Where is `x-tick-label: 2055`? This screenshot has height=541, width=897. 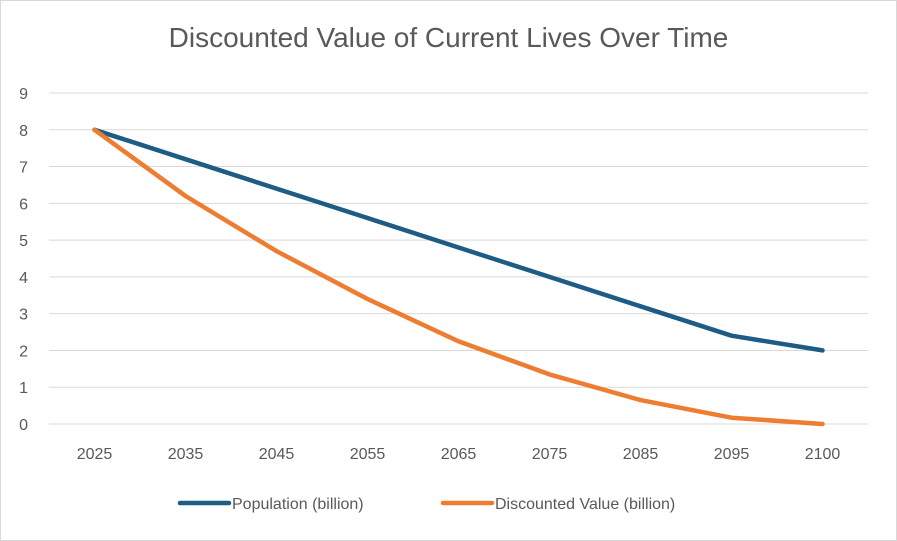
x-tick-label: 2055 is located at coordinates (368, 454).